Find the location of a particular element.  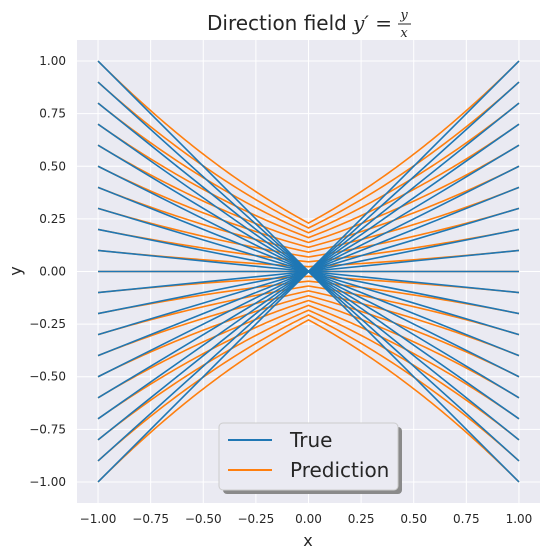

y-tick-label: −0.25 is located at coordinates (47, 324).